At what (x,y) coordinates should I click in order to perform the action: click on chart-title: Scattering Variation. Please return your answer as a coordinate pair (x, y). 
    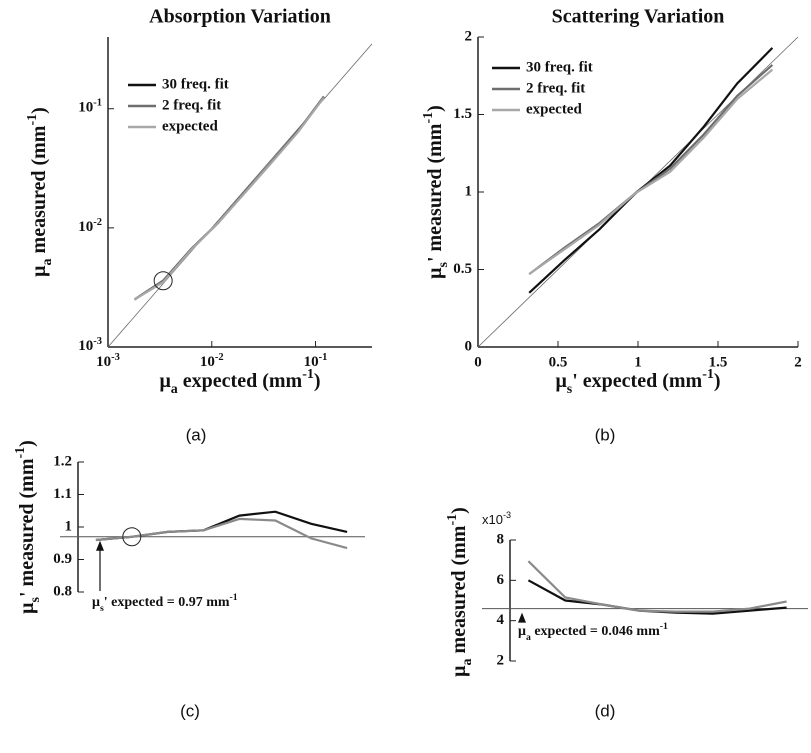
    Looking at the image, I should click on (638, 17).